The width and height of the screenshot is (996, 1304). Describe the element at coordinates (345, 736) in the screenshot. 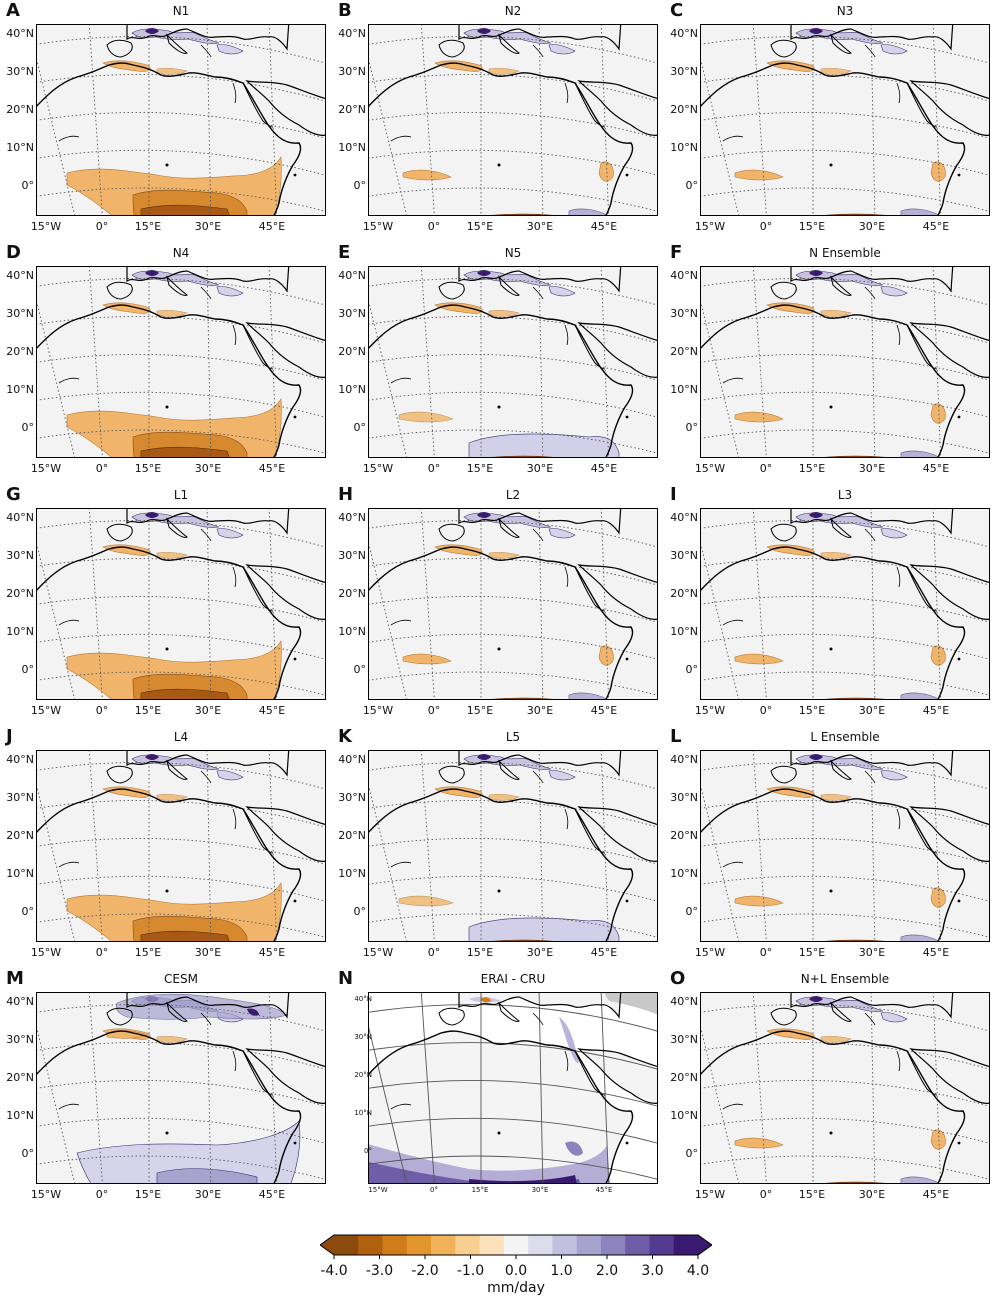

I see `panel-letter: K` at that location.